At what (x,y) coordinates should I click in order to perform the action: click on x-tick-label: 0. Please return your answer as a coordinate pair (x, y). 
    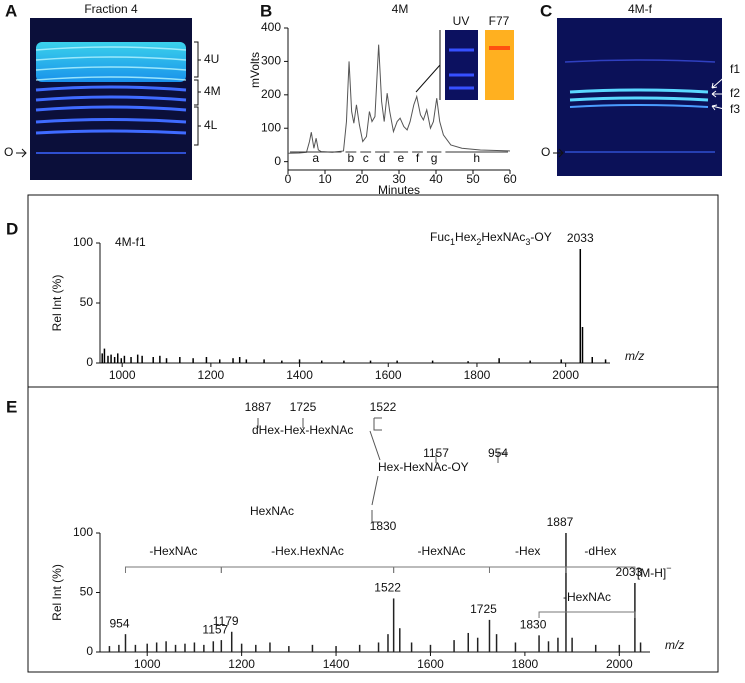
    Looking at the image, I should click on (288, 179).